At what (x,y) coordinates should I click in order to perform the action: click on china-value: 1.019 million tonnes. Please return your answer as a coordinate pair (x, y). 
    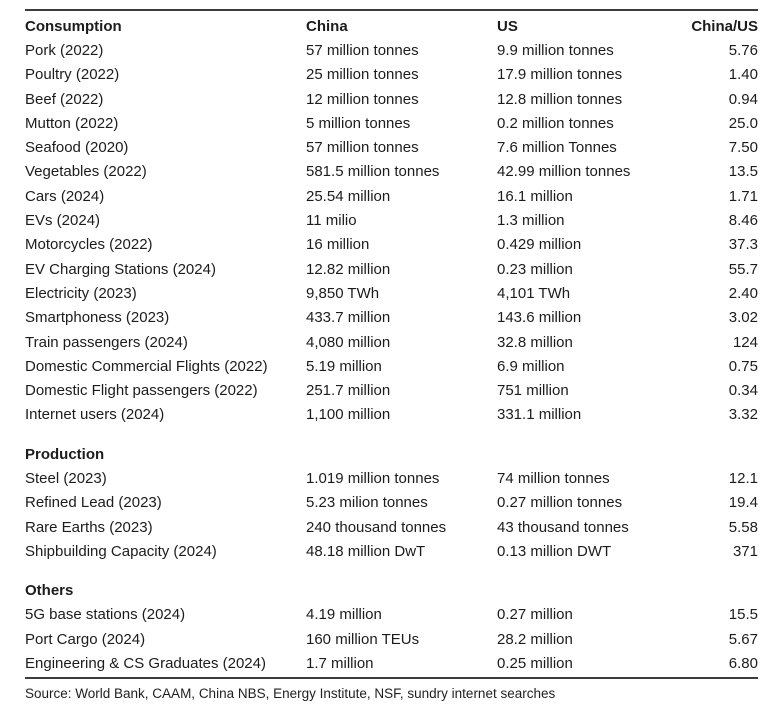
    Looking at the image, I should click on (373, 478).